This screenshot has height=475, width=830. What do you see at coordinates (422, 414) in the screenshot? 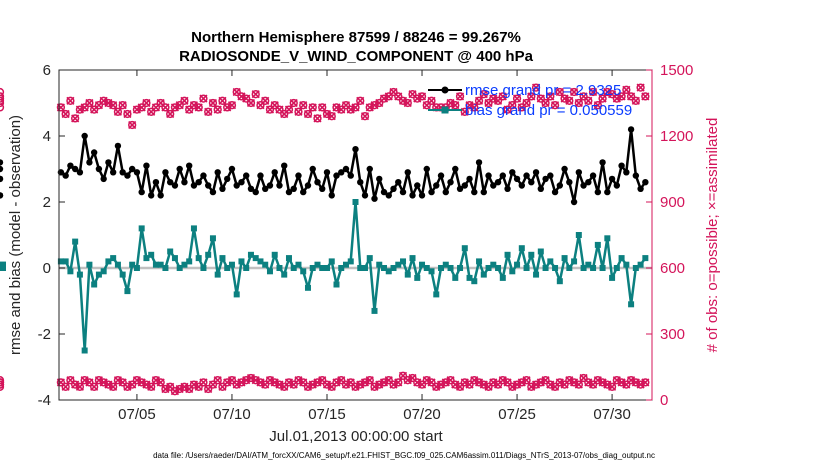
I see `x-tick-label: 07/20` at bounding box center [422, 414].